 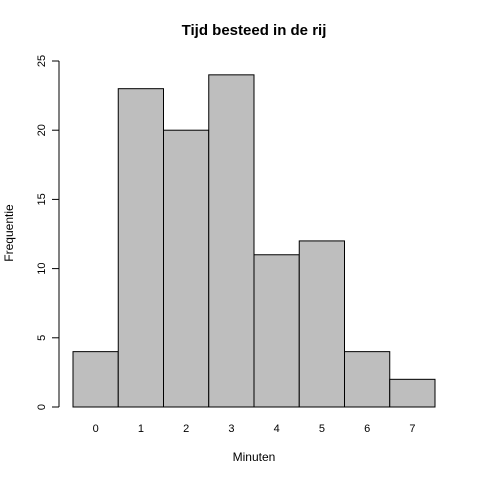 What do you see at coordinates (367, 429) in the screenshot?
I see `x-tick-label-6: 6` at bounding box center [367, 429].